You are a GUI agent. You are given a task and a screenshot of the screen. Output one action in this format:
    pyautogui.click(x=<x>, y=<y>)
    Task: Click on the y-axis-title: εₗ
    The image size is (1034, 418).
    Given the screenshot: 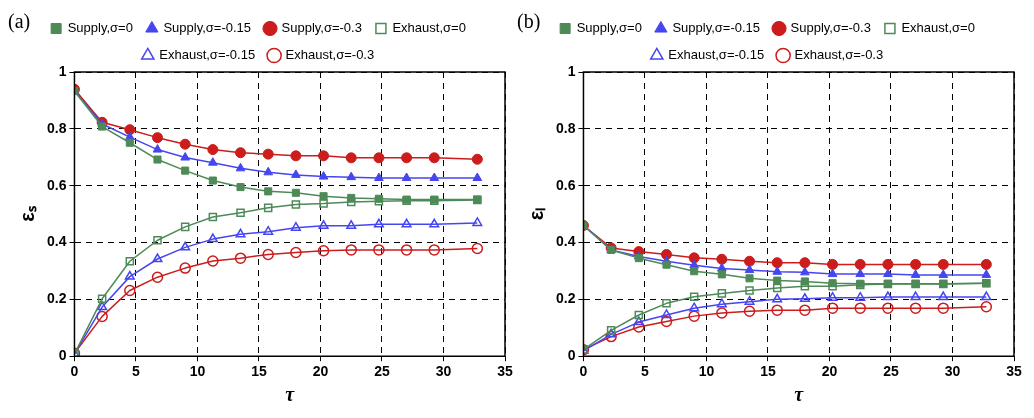 What is the action you would take?
    pyautogui.click(x=535, y=214)
    